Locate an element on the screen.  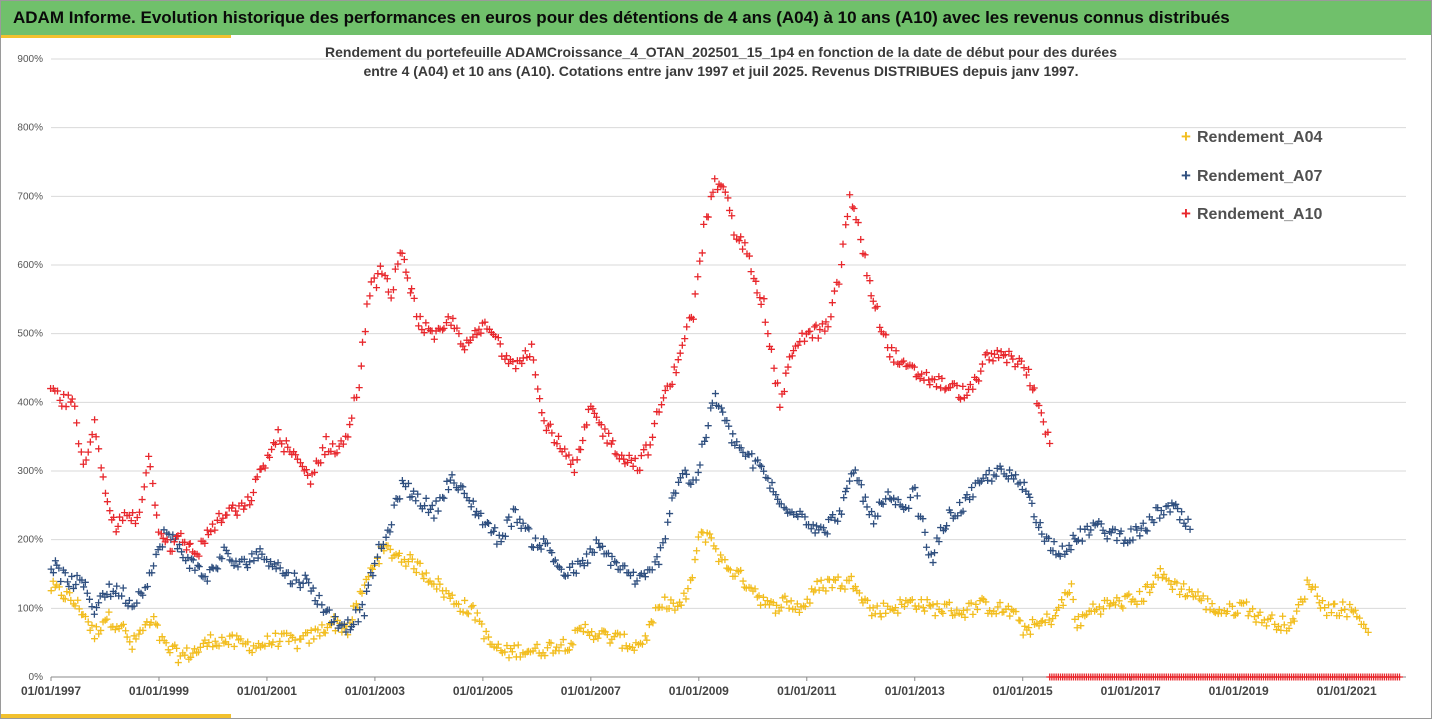
x-tick-label: 01/01/2013 is located at coordinates (915, 691).